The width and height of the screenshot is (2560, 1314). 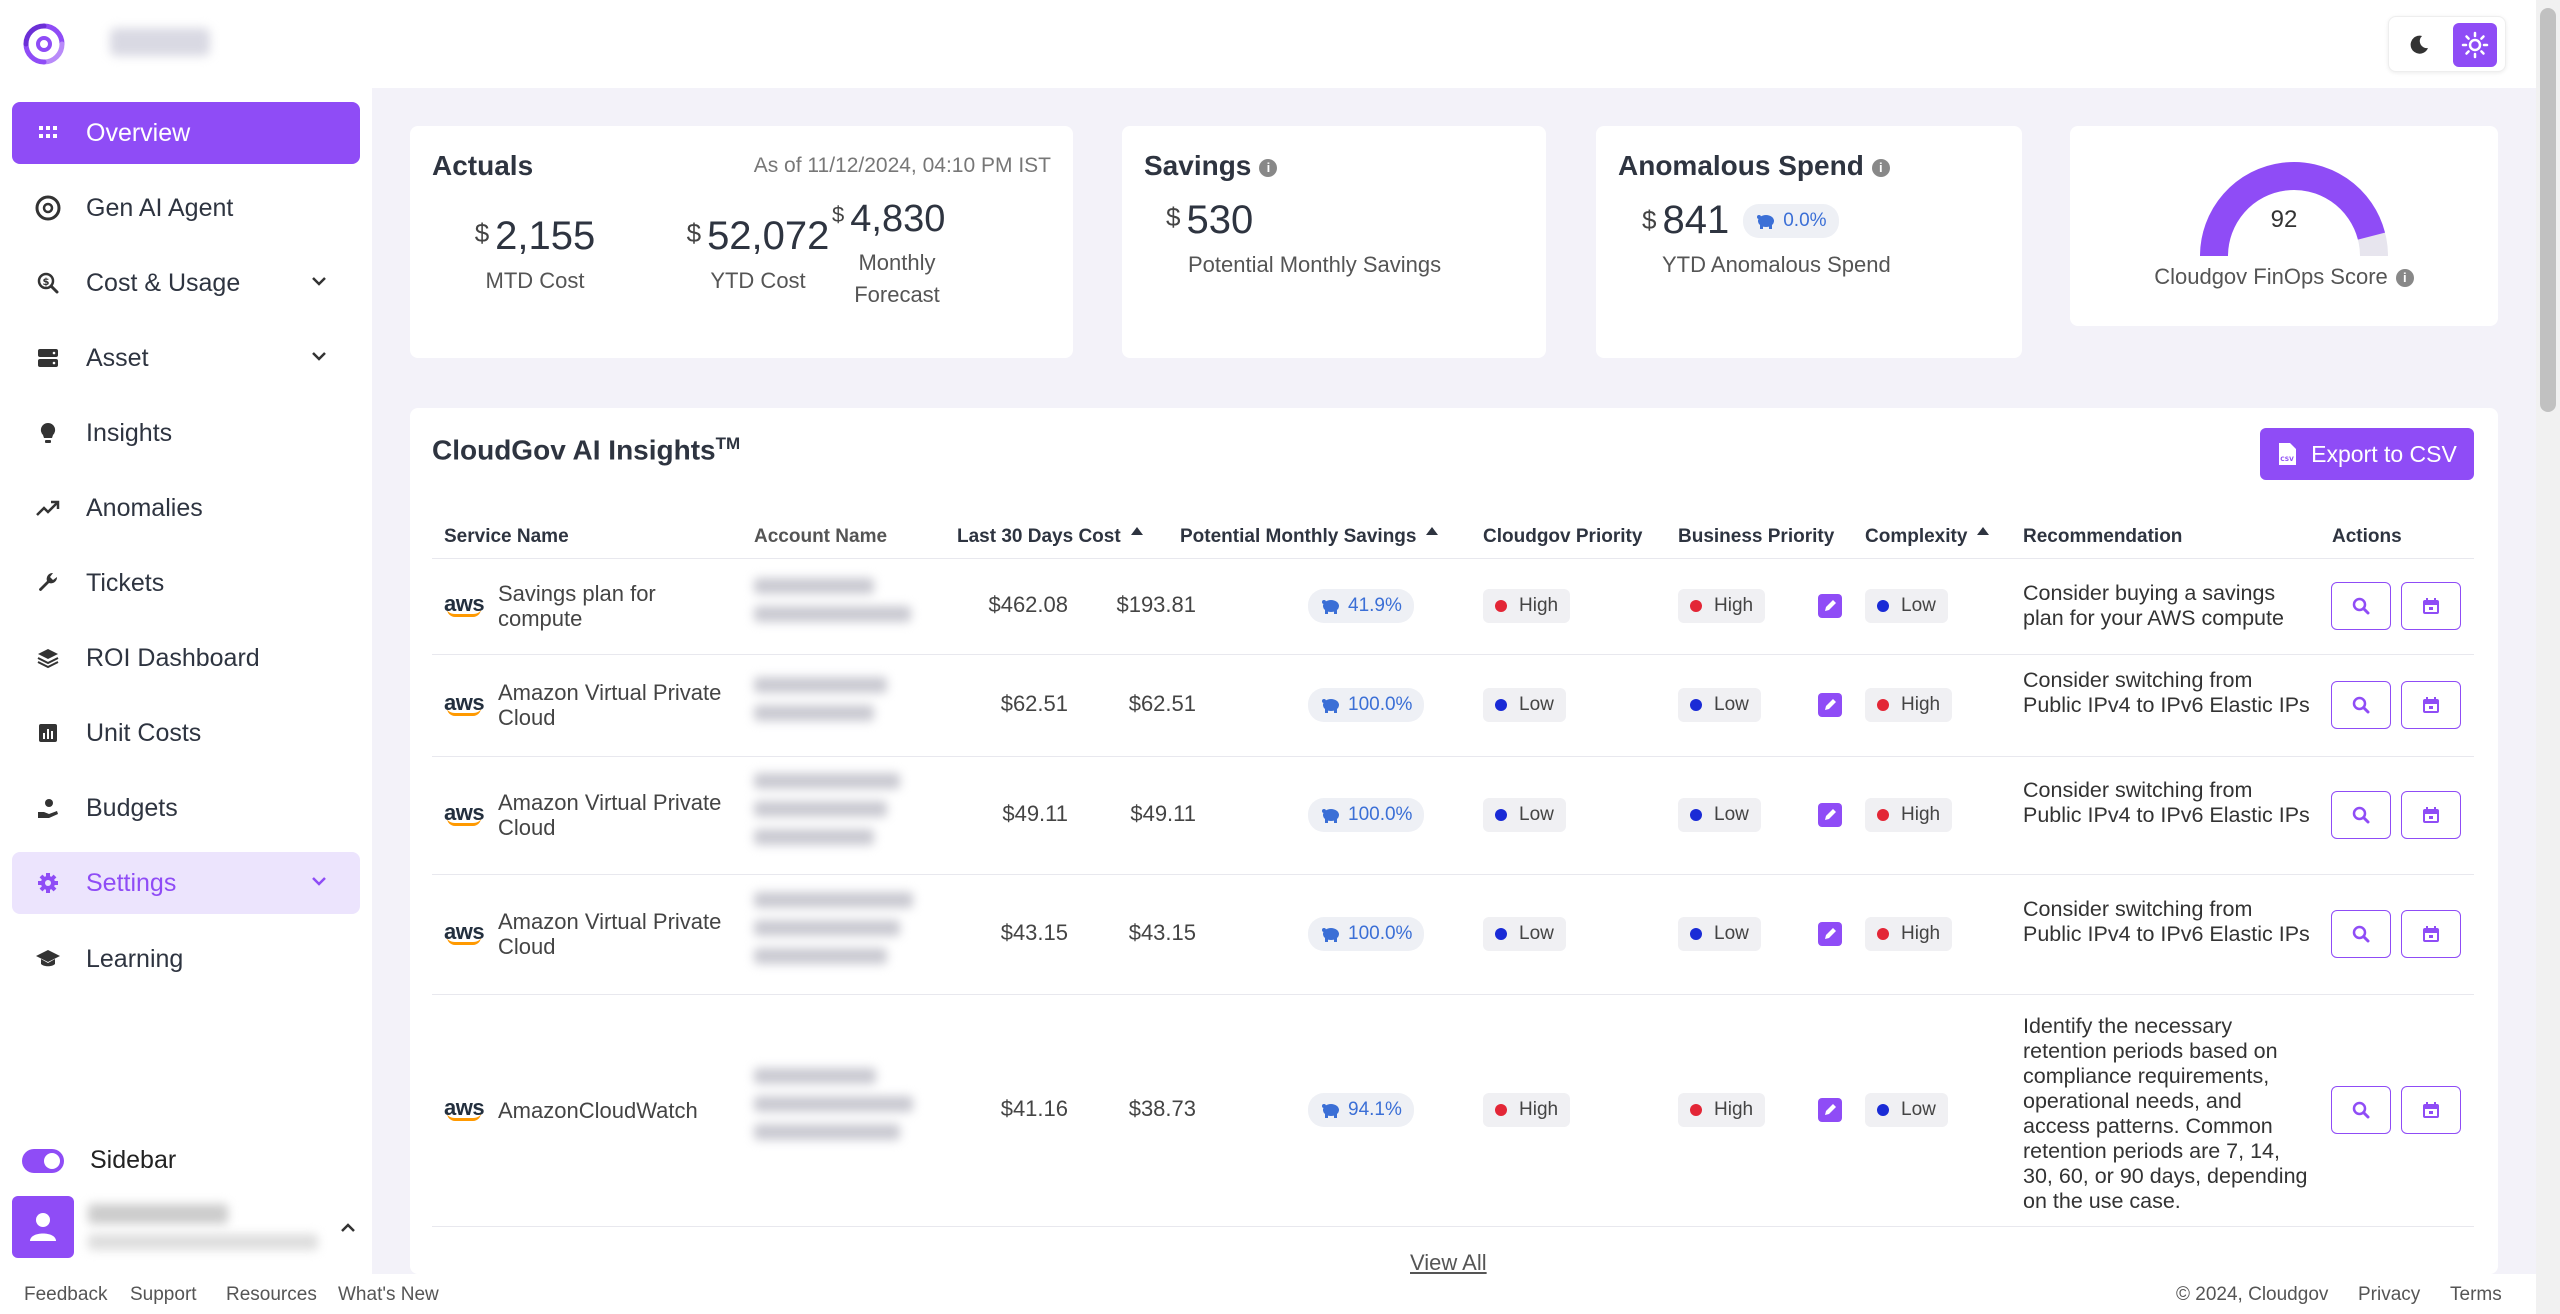 I want to click on sidebar-item-label: Learning, so click(x=135, y=958).